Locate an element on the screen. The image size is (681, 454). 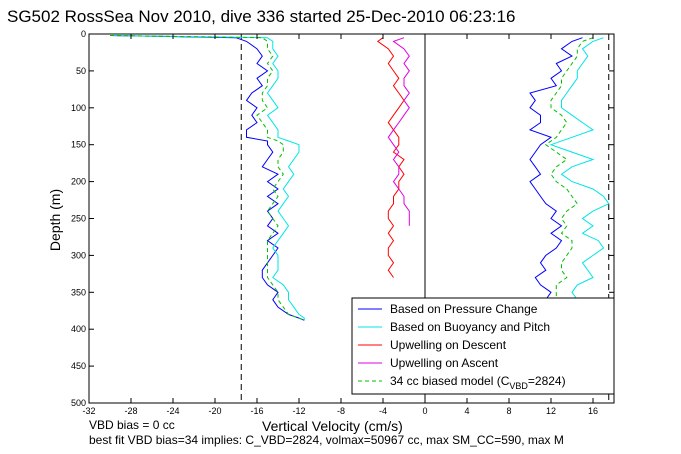
y-tick-label: 450 is located at coordinates (78, 366).